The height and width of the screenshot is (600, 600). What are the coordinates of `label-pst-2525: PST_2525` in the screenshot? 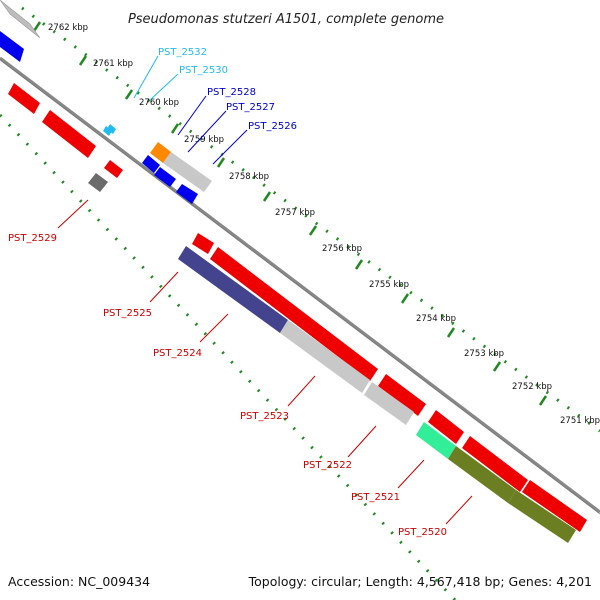 It's located at (127, 313).